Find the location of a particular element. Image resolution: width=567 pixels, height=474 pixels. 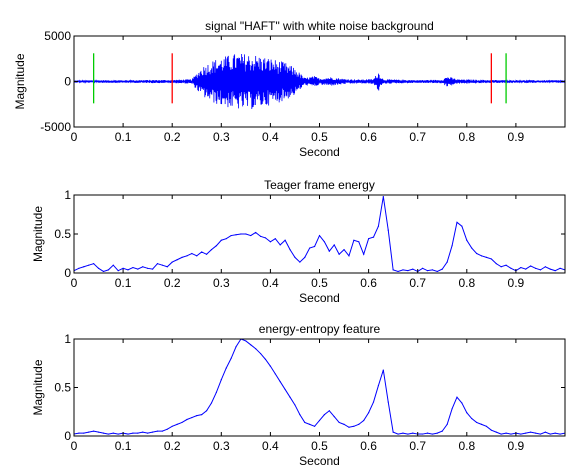

x-tick-label: 0.5 is located at coordinates (319, 137).